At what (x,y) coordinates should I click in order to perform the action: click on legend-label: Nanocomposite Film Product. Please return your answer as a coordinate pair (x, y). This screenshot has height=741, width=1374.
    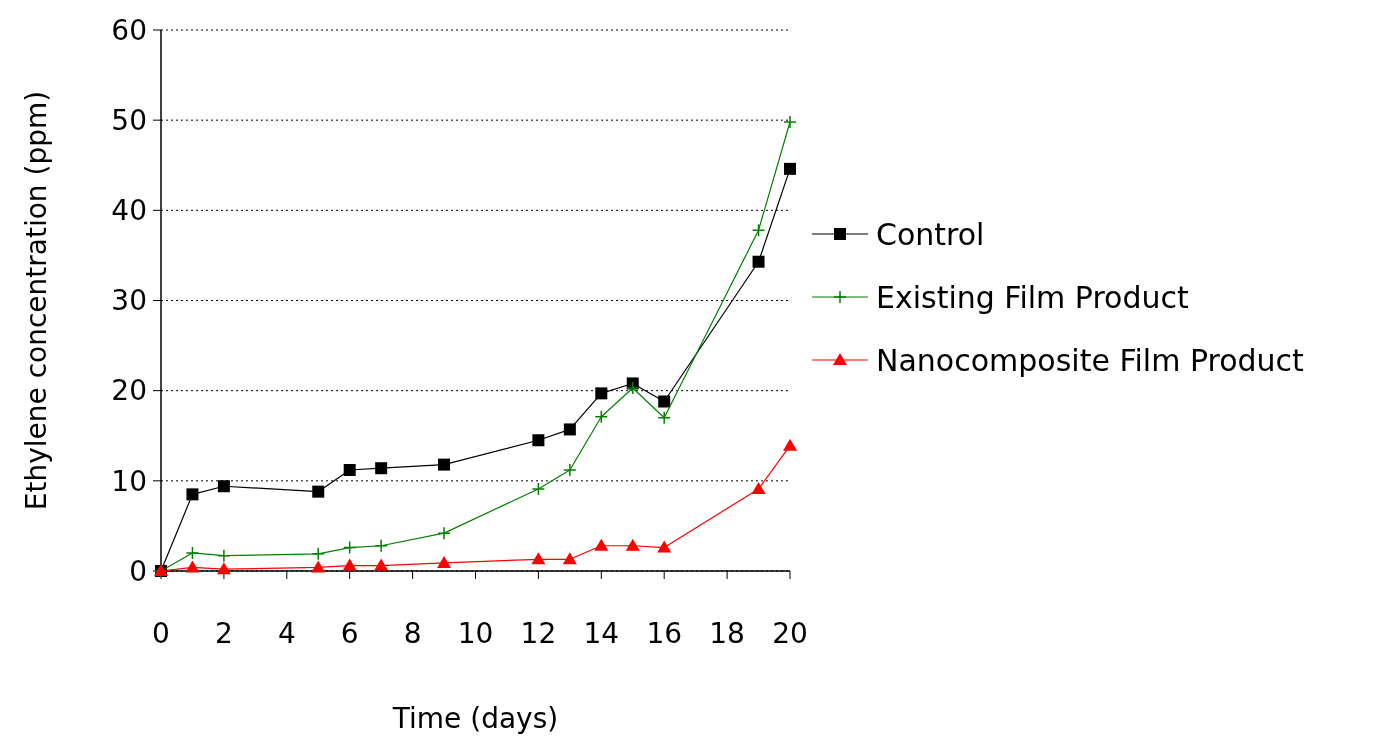
    Looking at the image, I should click on (1090, 360).